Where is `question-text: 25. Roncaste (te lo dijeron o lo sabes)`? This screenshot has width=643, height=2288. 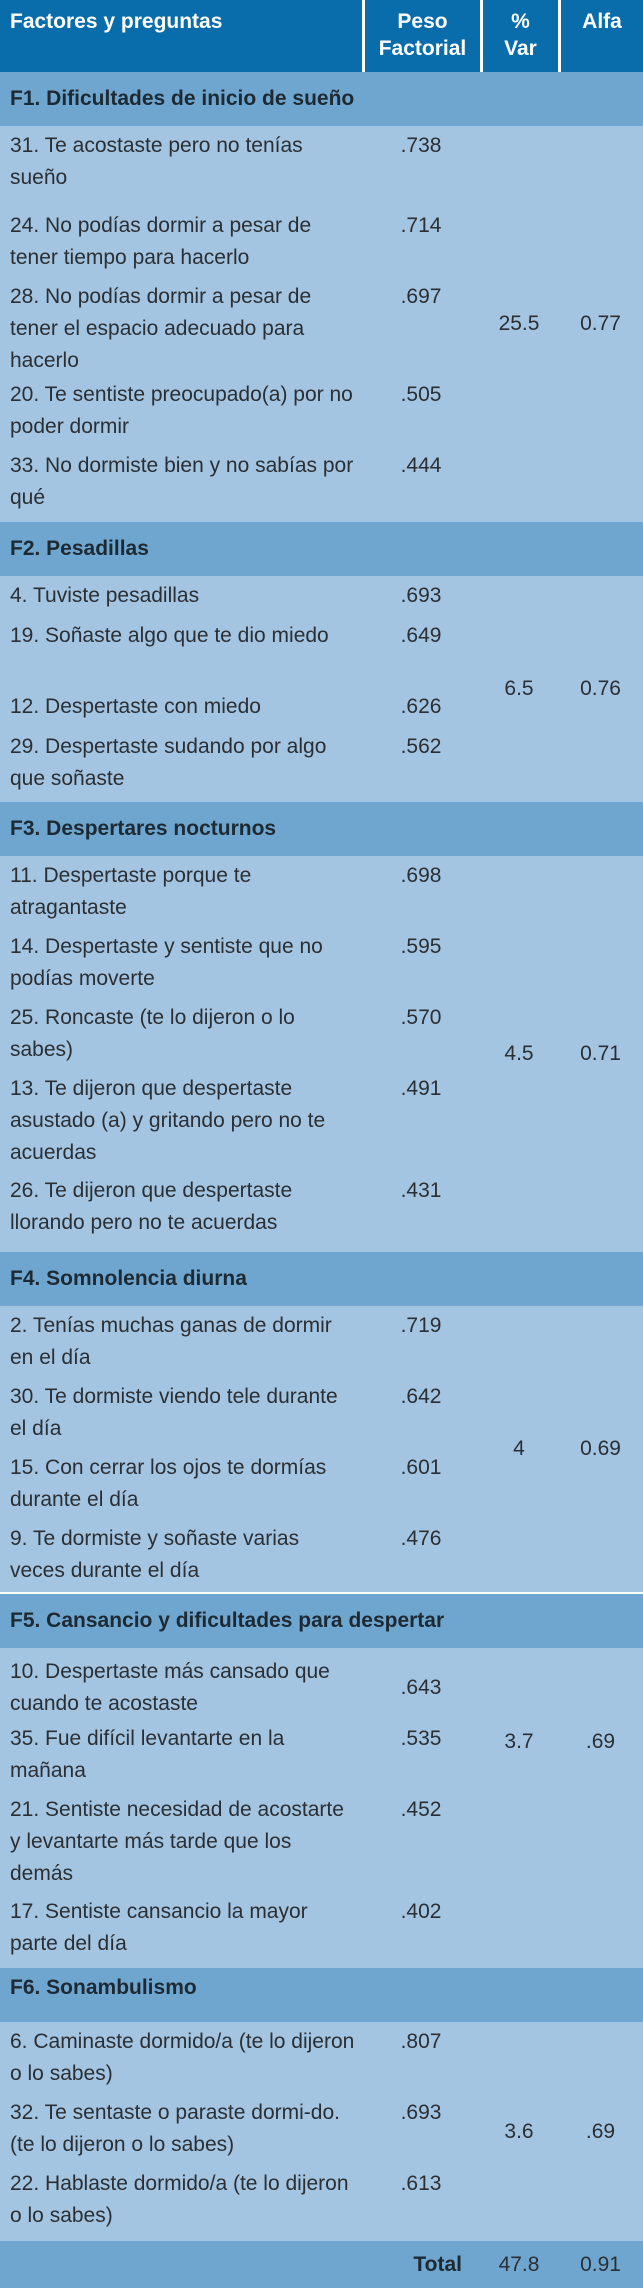 question-text: 25. Roncaste (te lo dijeron o lo sabes) is located at coordinates (152, 1033).